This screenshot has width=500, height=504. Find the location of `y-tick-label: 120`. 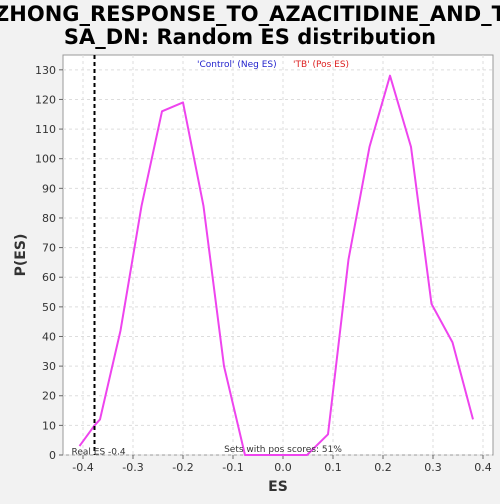

y-tick-label: 120 is located at coordinates (45, 99).